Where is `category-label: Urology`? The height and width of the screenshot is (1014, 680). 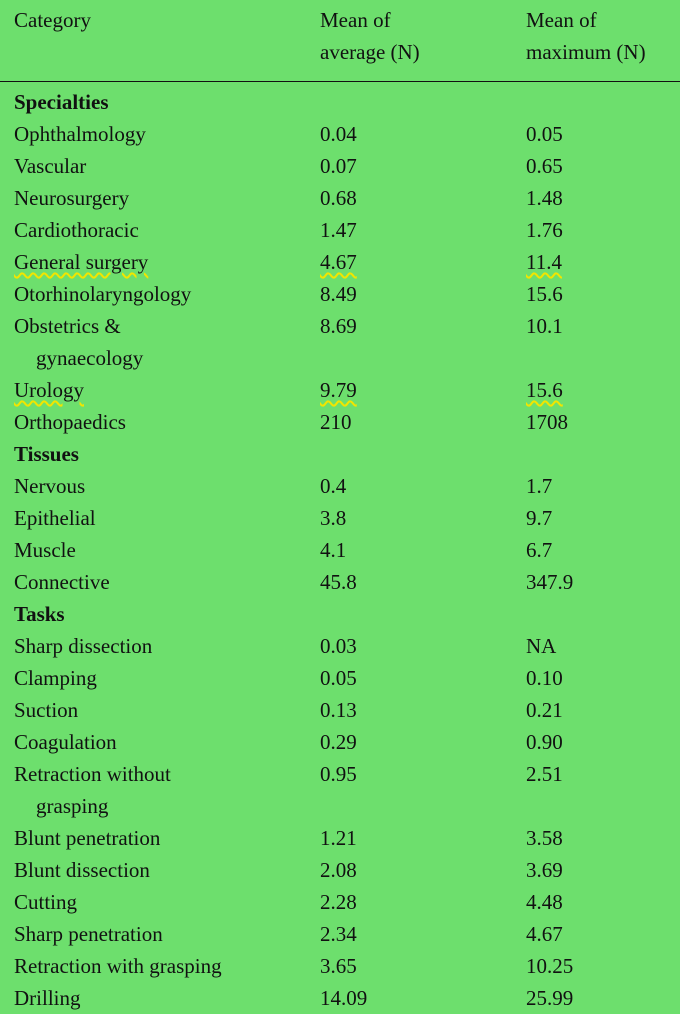
category-label: Urology is located at coordinates (49, 390).